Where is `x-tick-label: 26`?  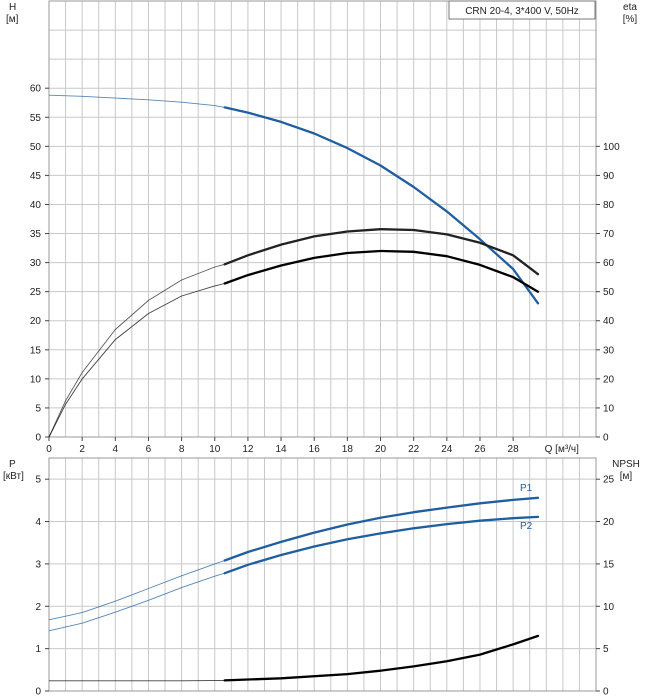 x-tick-label: 26 is located at coordinates (480, 449).